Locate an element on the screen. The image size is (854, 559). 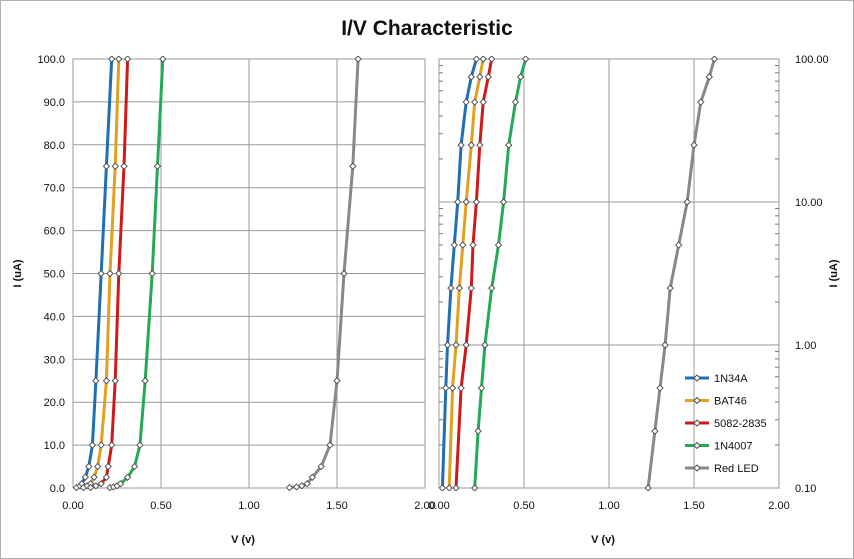
linear-y-tick-label: 100.0 is located at coordinates (51, 60).